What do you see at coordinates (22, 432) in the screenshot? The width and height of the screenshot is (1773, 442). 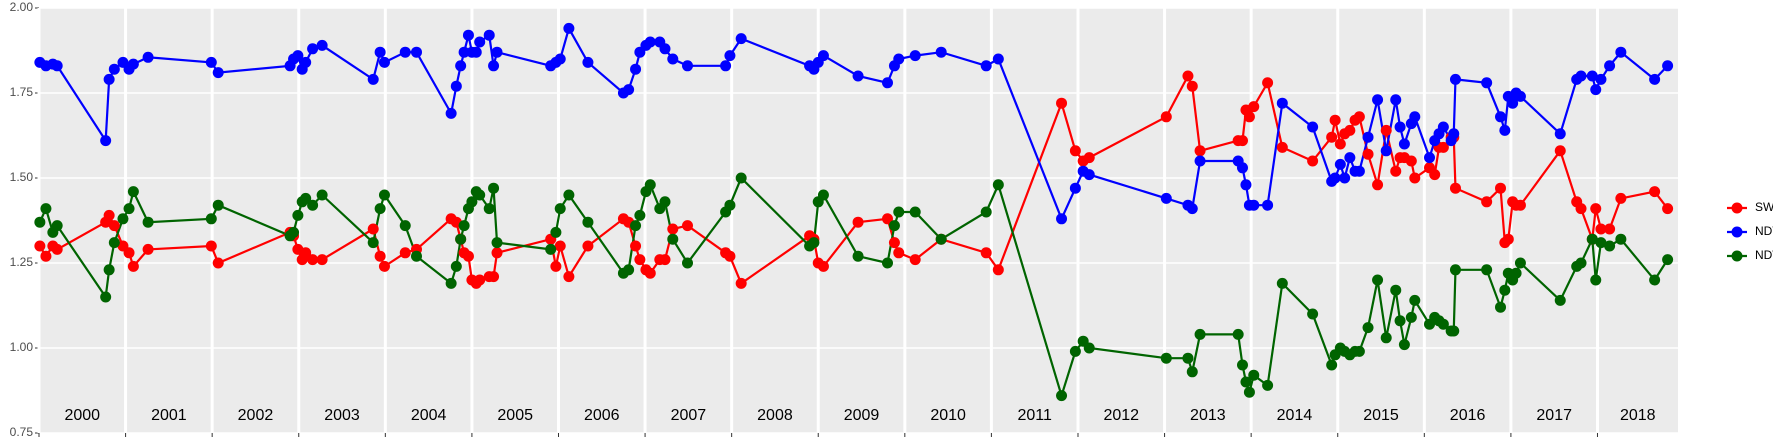 I see `y-tick-label: 0.75` at bounding box center [22, 432].